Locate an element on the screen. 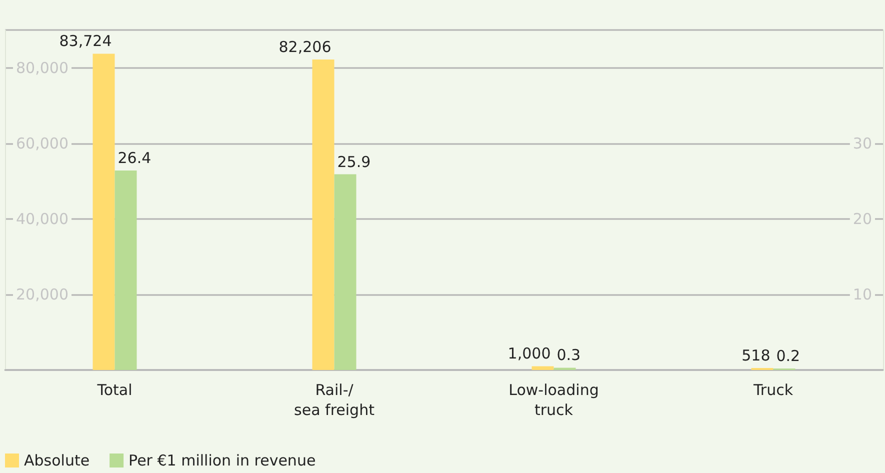  data-label: 82,206 is located at coordinates (305, 47).